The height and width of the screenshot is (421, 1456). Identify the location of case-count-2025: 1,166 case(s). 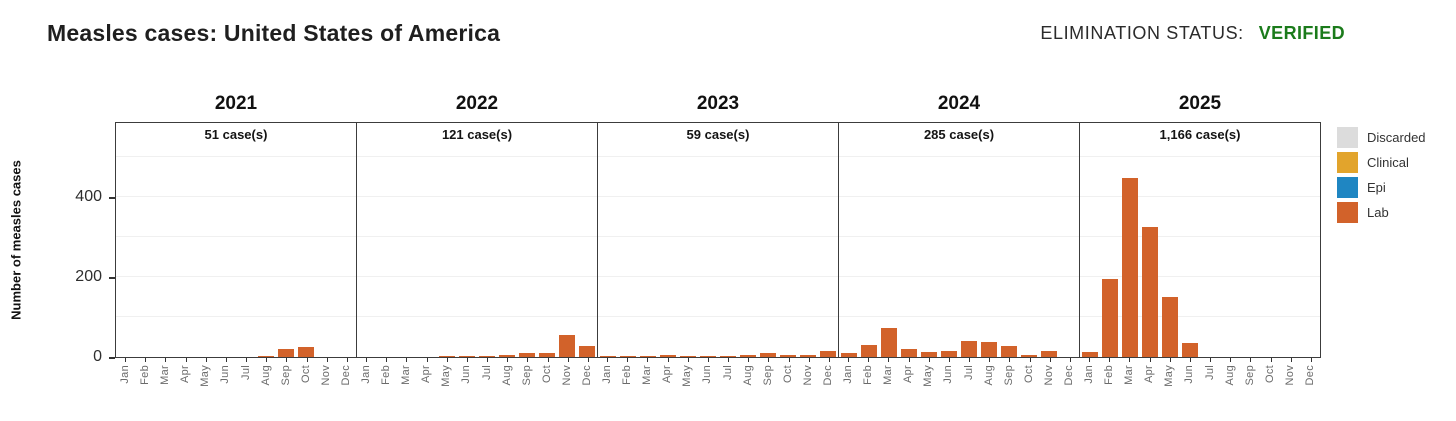
(1200, 134).